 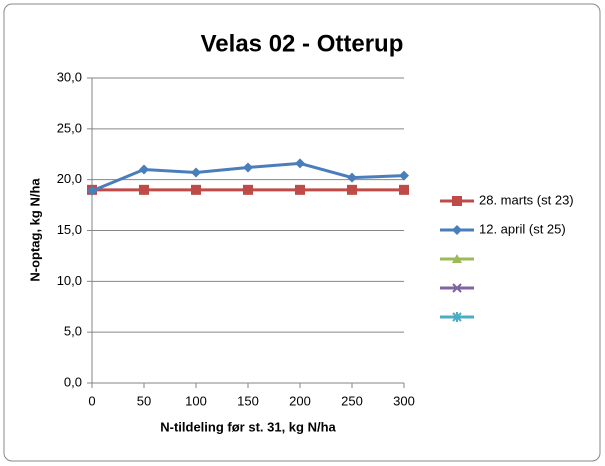 What do you see at coordinates (34, 230) in the screenshot?
I see `y-axis-label: N-optag, kg N/ha` at bounding box center [34, 230].